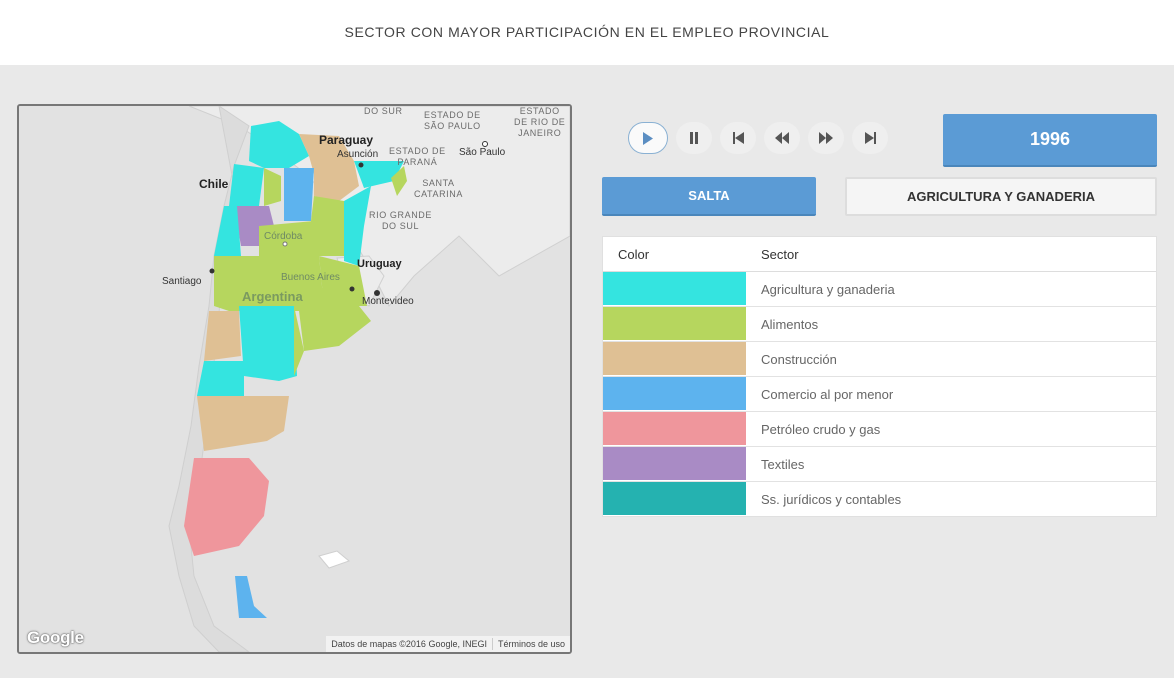 The width and height of the screenshot is (1174, 678). I want to click on legend-row: Agricultura y ganaderia, so click(879, 289).